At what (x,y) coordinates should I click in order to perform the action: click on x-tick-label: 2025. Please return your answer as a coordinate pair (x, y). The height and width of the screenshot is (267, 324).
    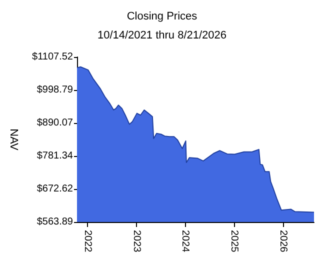
    Looking at the image, I should click on (234, 241).